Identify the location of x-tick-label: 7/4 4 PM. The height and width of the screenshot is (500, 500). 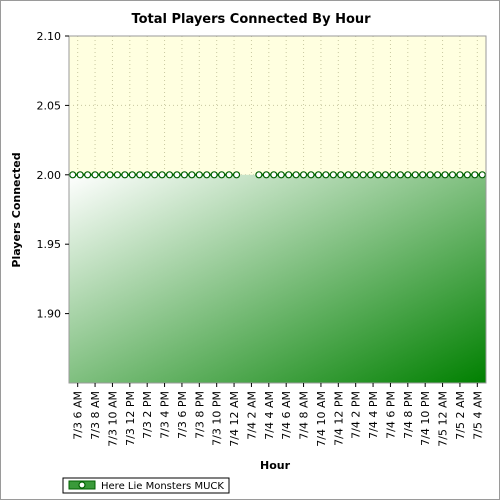
(373, 415).